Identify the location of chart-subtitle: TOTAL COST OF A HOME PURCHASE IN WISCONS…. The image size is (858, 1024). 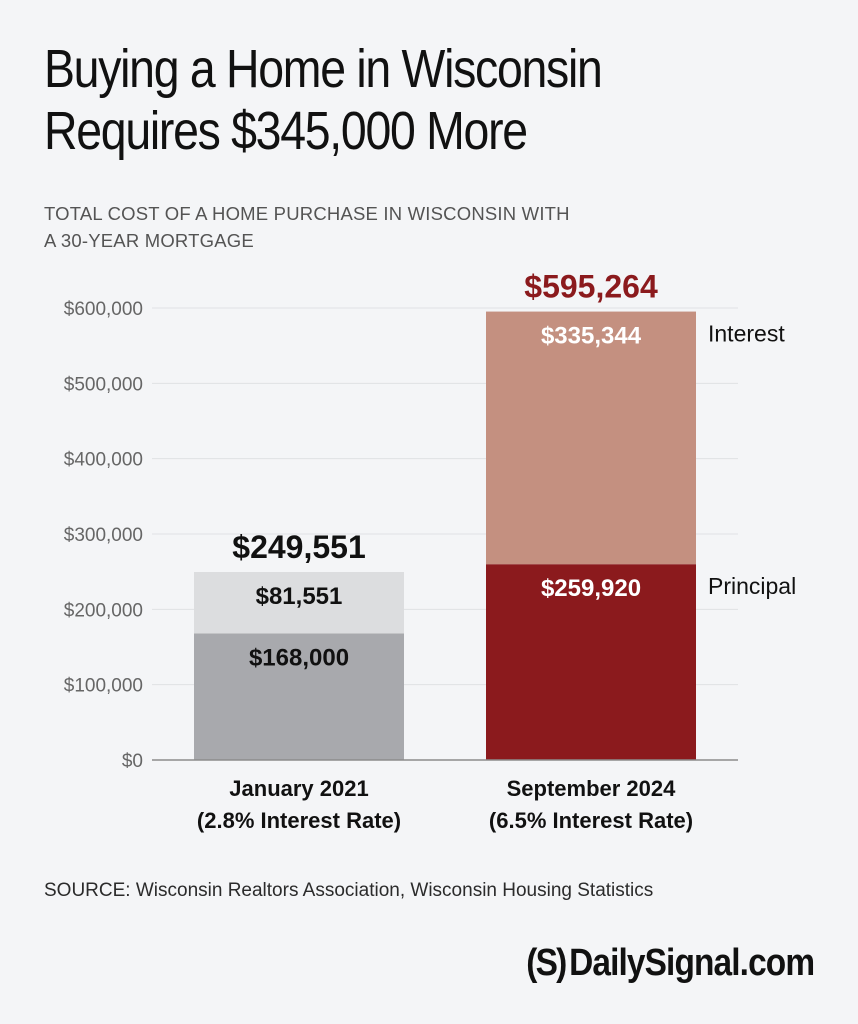
(354, 227).